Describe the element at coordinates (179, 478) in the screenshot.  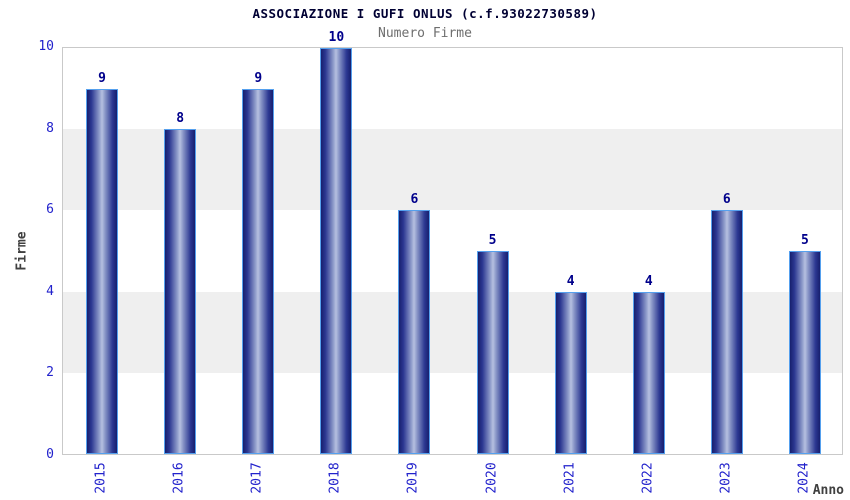
I see `x-tick-label: 2016` at that location.